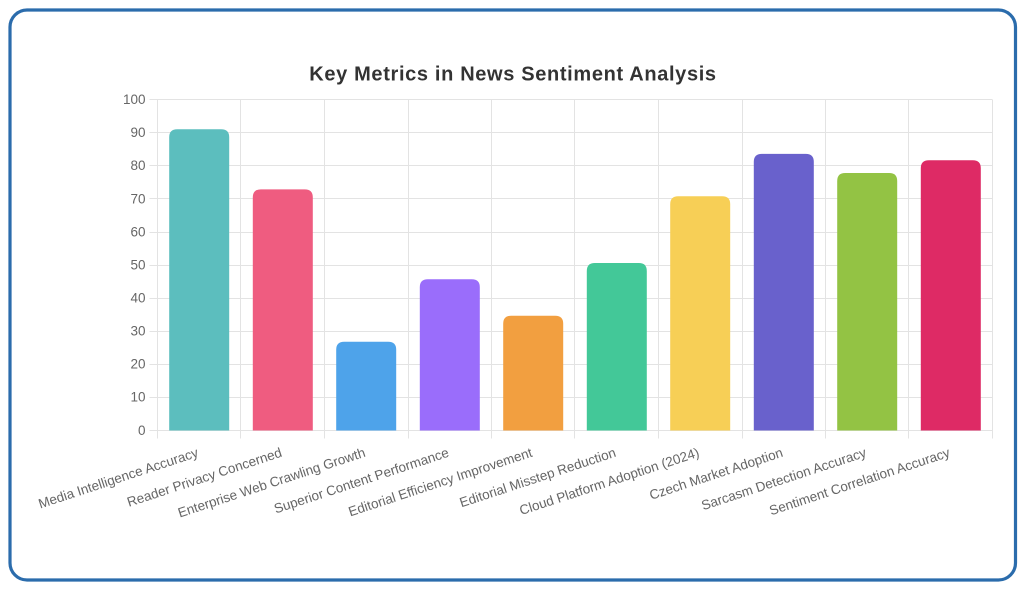 Image resolution: width=1026 pixels, height=589 pixels. What do you see at coordinates (137, 231) in the screenshot?
I see `svg-text: 60` at bounding box center [137, 231].